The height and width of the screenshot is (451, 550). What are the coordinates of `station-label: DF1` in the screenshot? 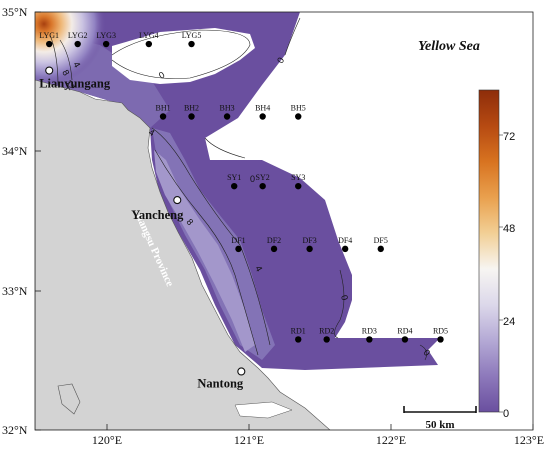 It's located at (238, 240).